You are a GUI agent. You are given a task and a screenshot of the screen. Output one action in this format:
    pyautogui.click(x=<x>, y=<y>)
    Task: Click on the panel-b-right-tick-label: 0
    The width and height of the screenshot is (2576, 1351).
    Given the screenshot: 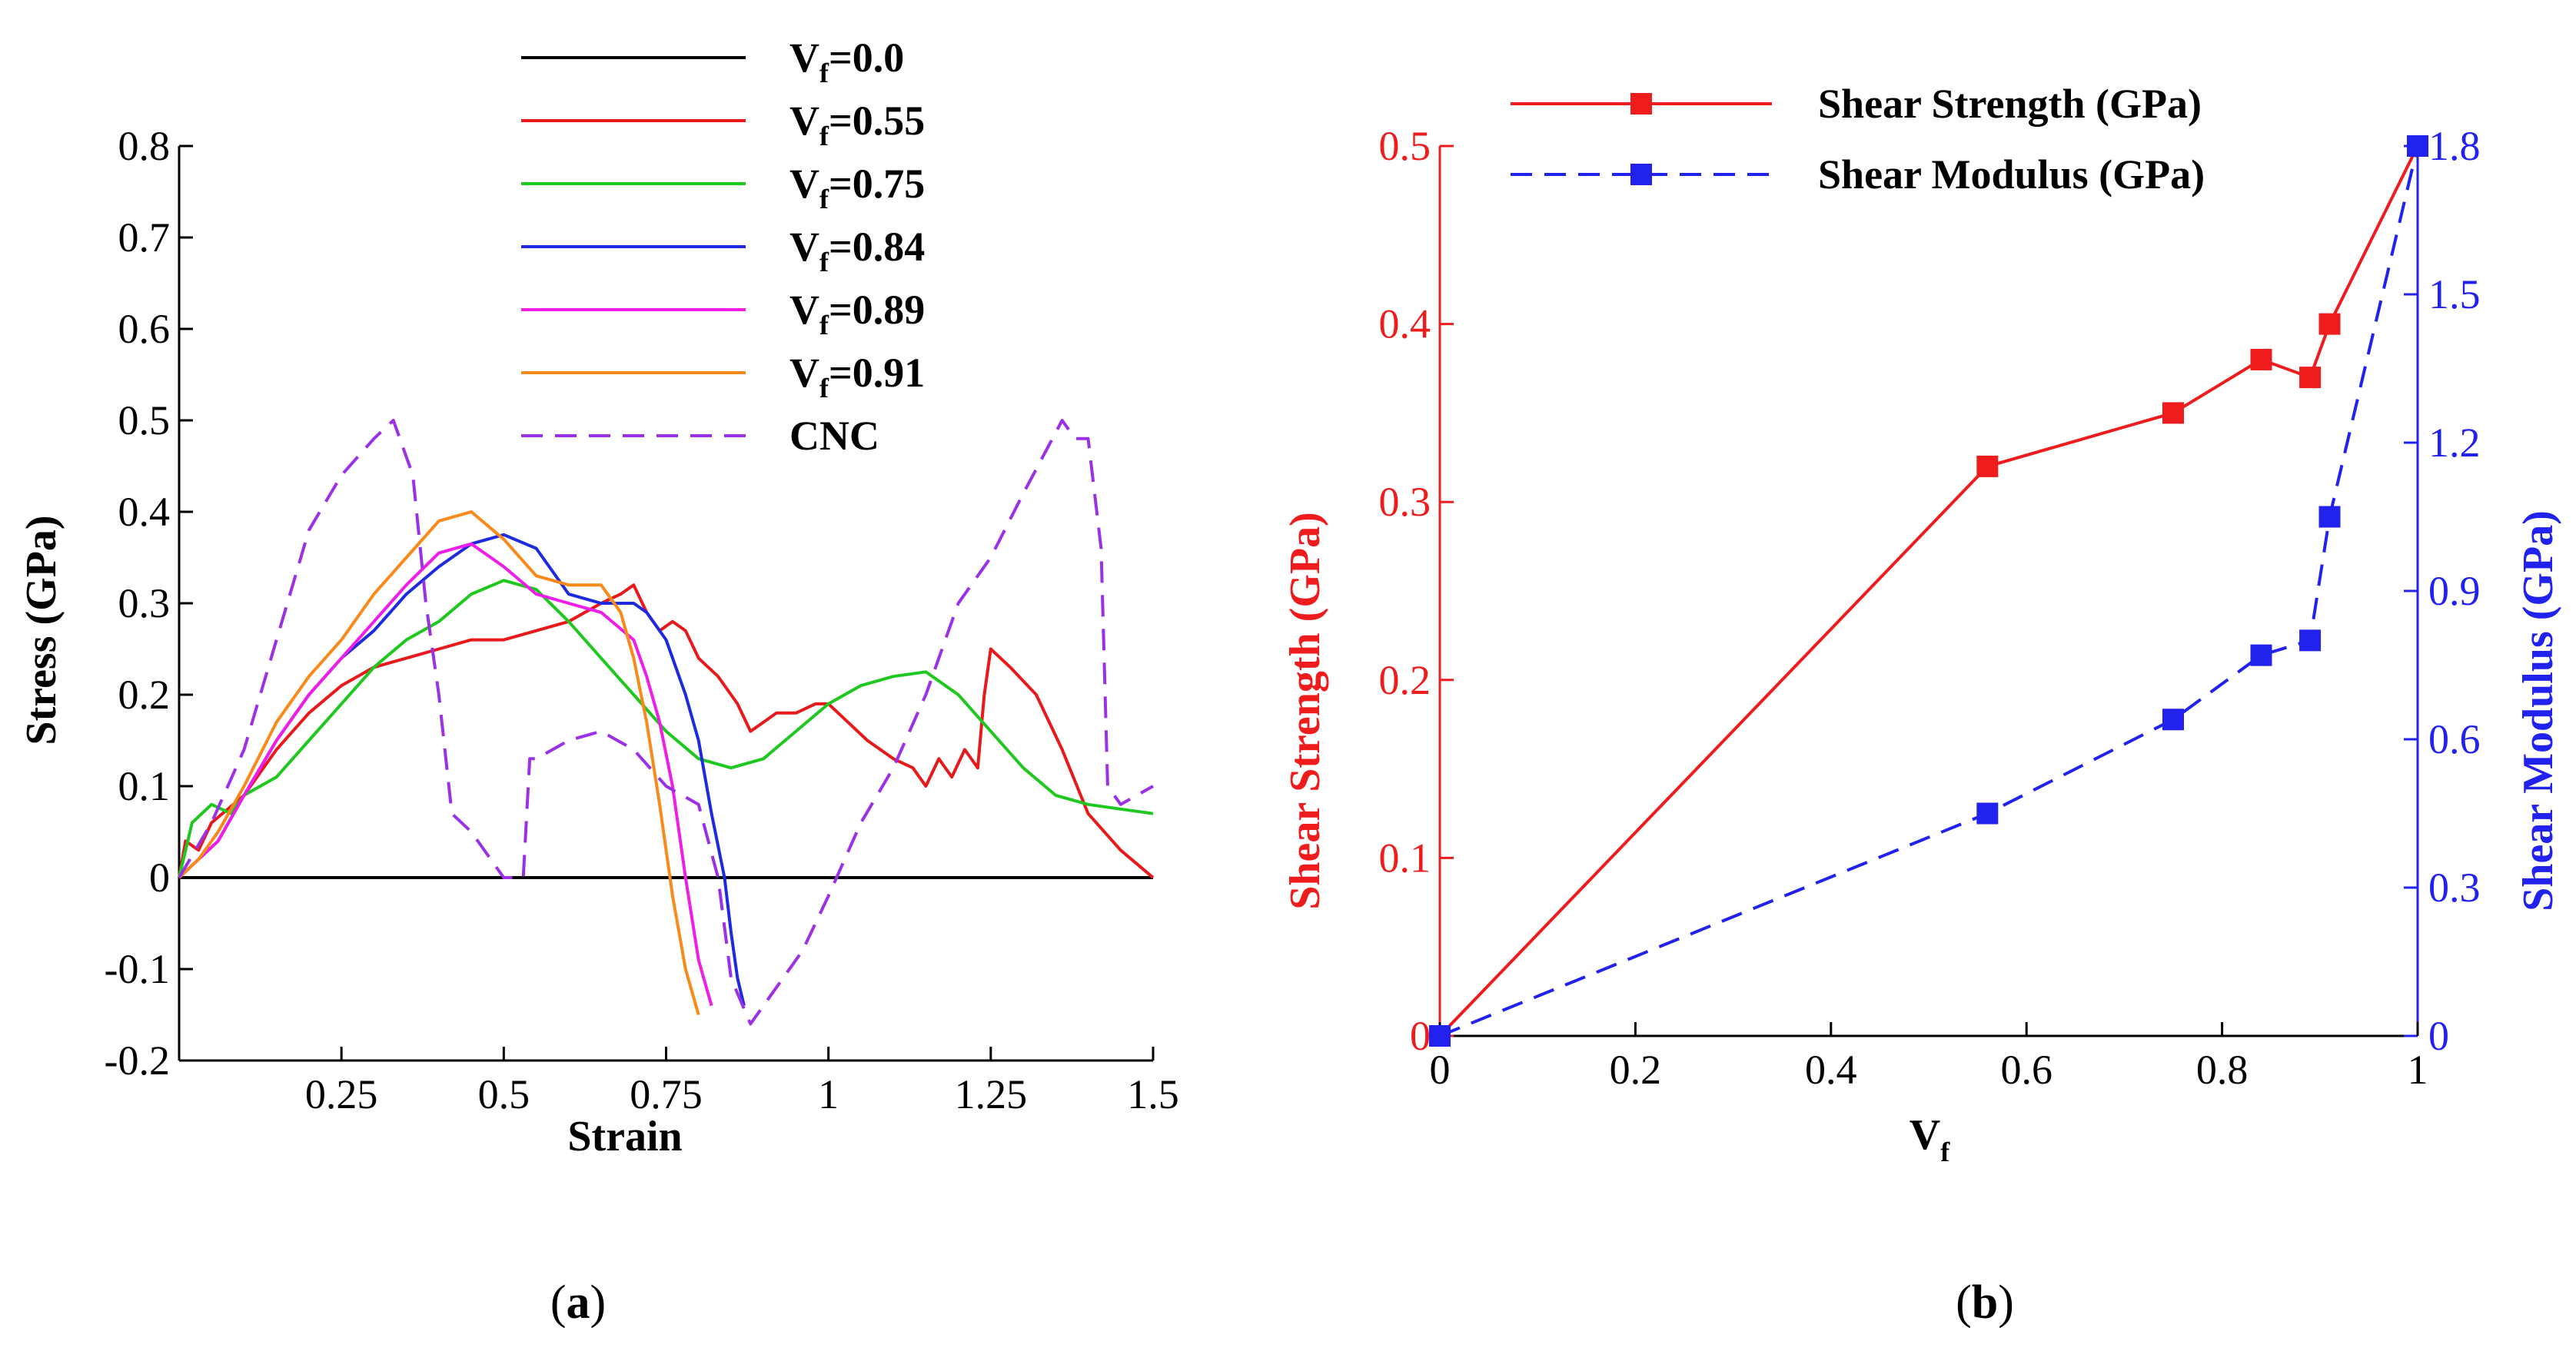 What is the action you would take?
    pyautogui.click(x=2438, y=1036)
    